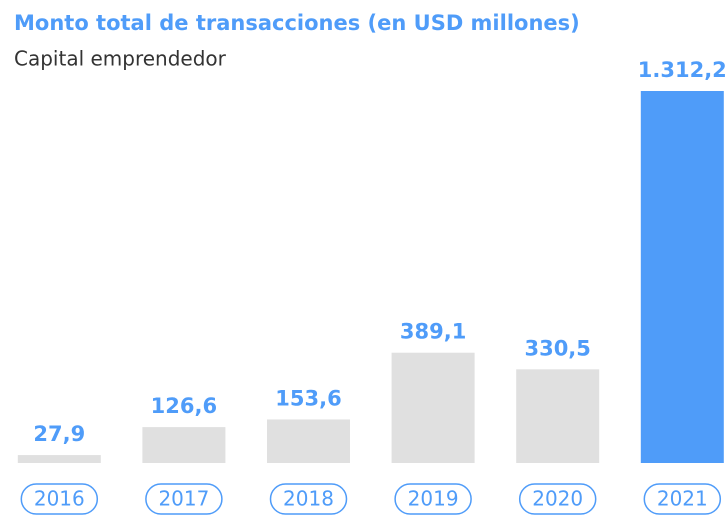  I want to click on chart-subtitle: Capital emprendedor, so click(120, 59).